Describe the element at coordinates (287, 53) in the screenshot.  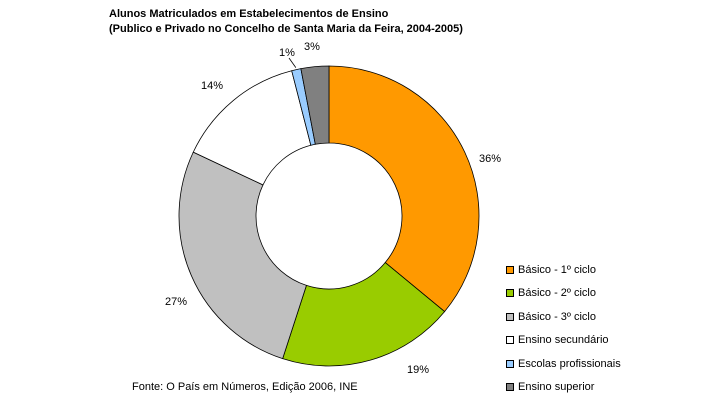
I see `data-label-5: 1%` at that location.